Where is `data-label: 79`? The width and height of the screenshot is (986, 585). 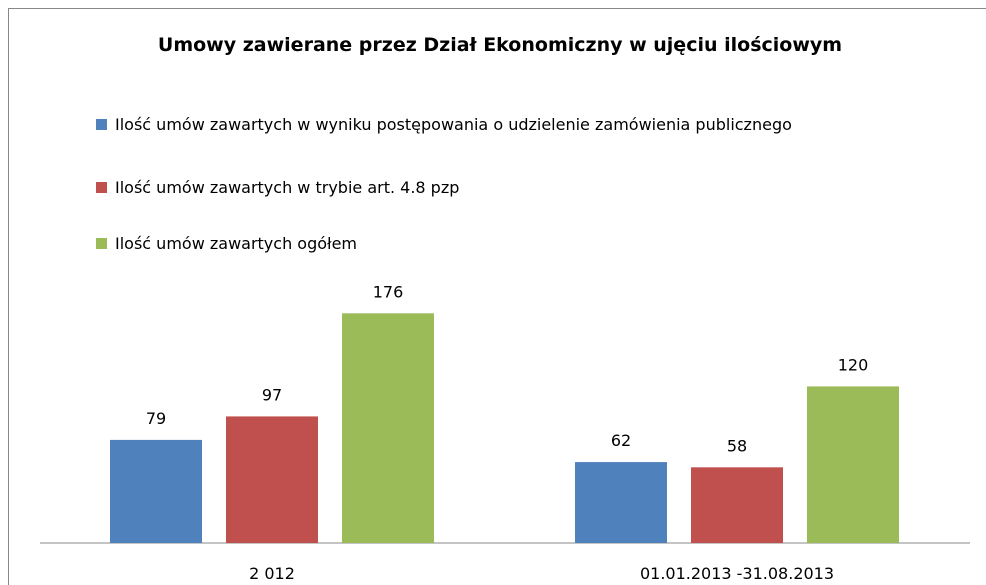 data-label: 79 is located at coordinates (156, 418).